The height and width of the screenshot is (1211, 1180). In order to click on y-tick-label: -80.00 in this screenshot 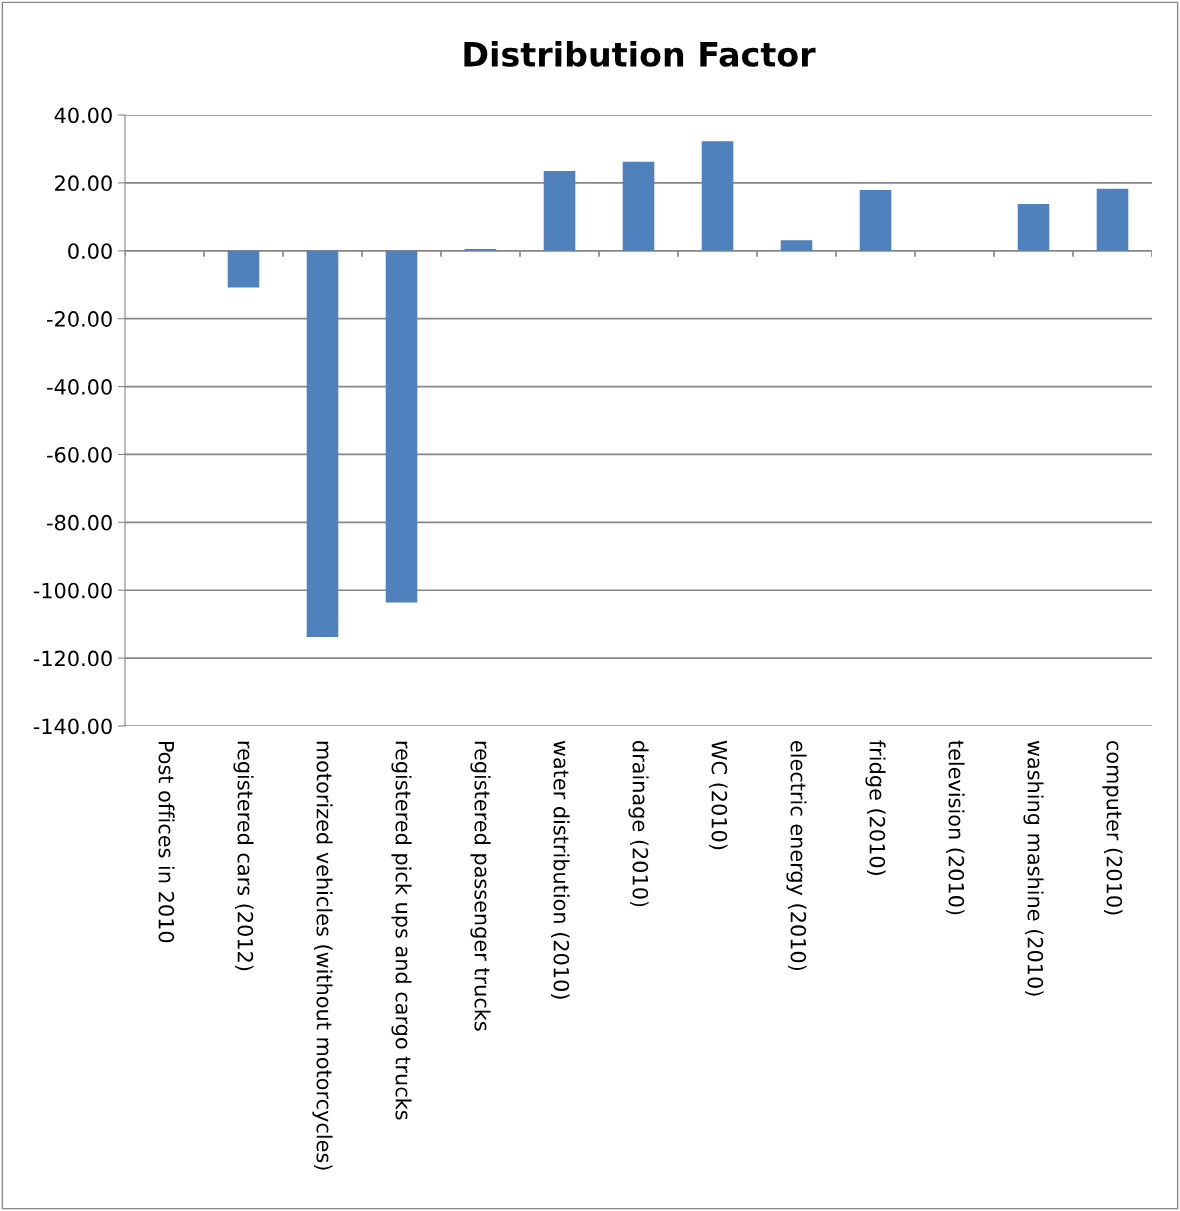, I will do `click(79, 522)`.